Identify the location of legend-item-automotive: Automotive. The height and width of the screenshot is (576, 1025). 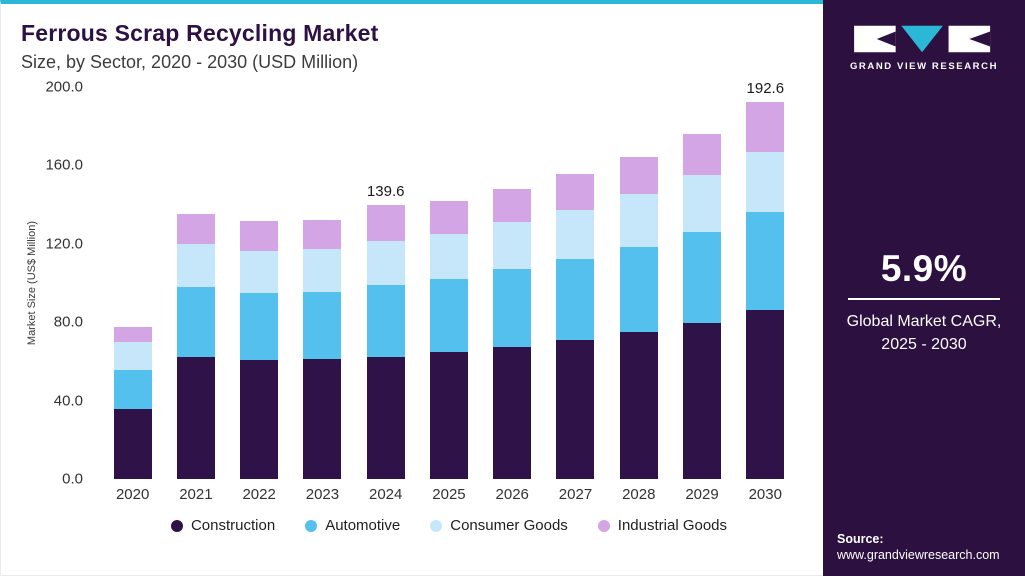
(352, 525).